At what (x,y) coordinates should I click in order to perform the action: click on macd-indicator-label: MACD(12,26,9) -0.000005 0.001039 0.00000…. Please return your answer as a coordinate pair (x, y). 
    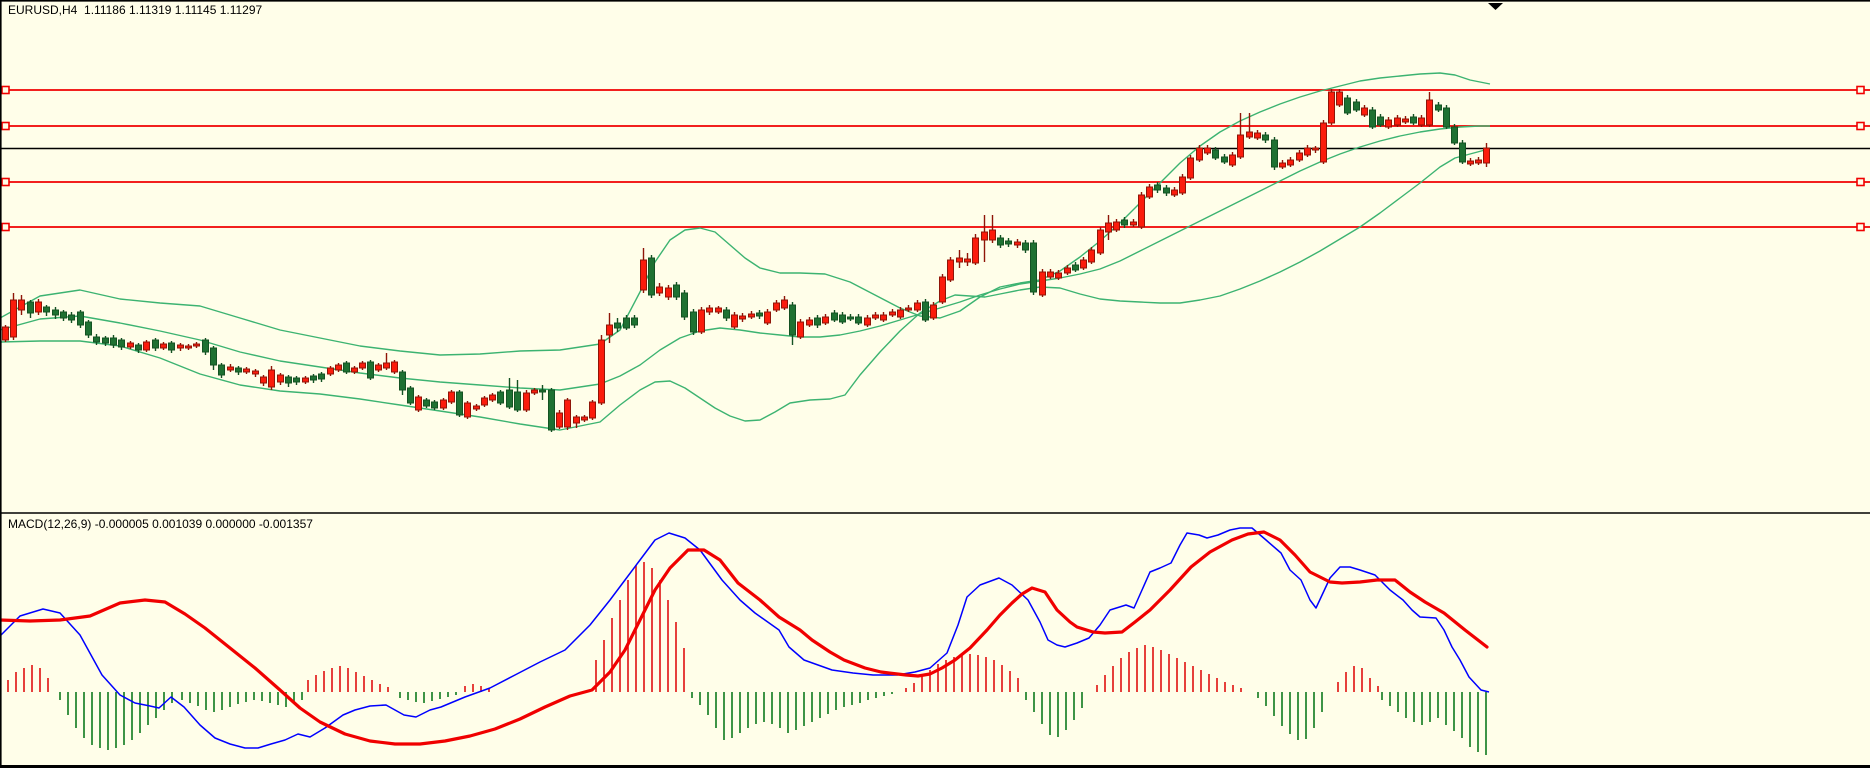
    Looking at the image, I should click on (160, 524).